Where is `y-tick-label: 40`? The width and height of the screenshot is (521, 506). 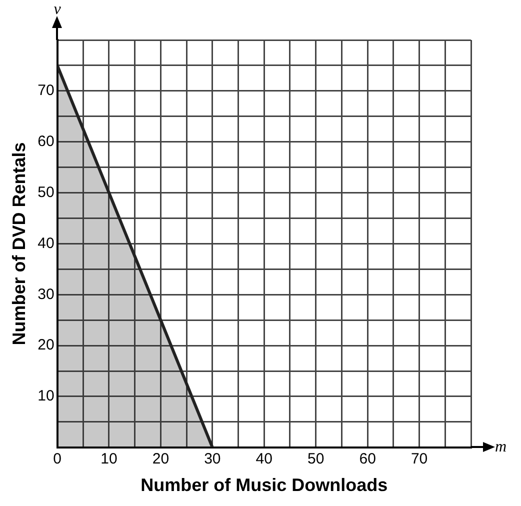 y-tick-label: 40 is located at coordinates (46, 243).